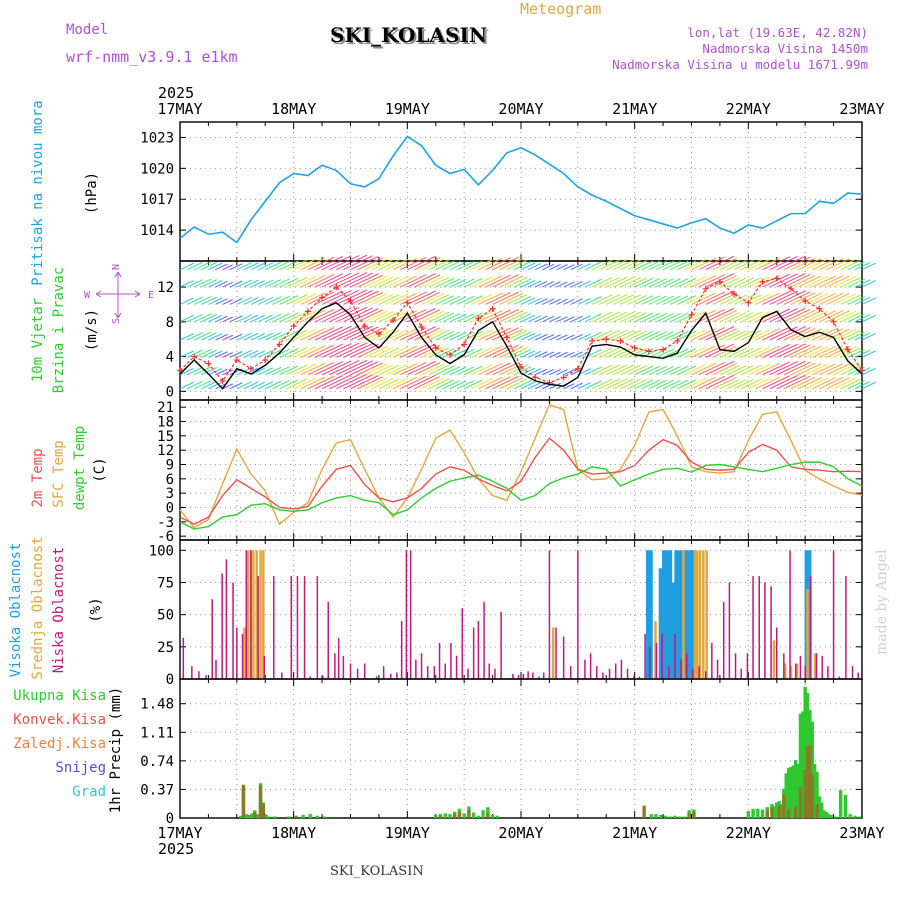  I want to click on ytick-label: 0, so click(170, 680).